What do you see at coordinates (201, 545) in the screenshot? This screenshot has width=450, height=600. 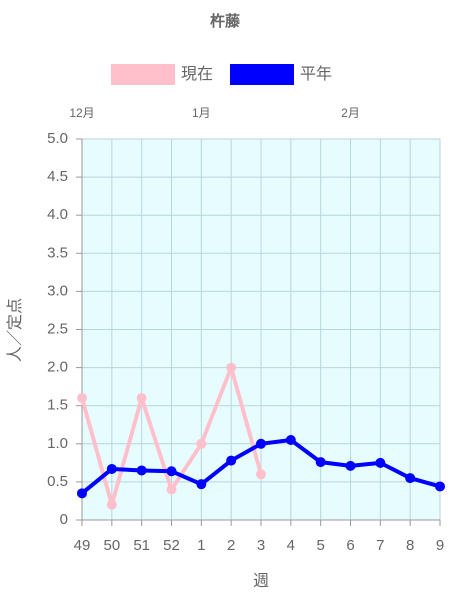 I see `x-tick-label: 1` at bounding box center [201, 545].